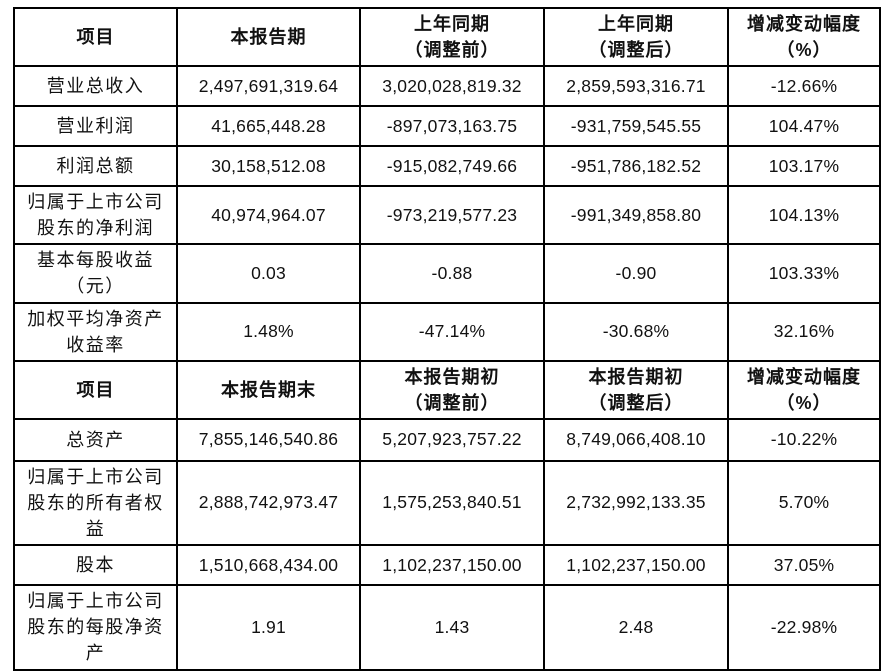 This screenshot has height=671, width=891. Describe the element at coordinates (95, 627) in the screenshot. I see `row-label: 归属于上市公司 股东的每股净资 产` at that location.